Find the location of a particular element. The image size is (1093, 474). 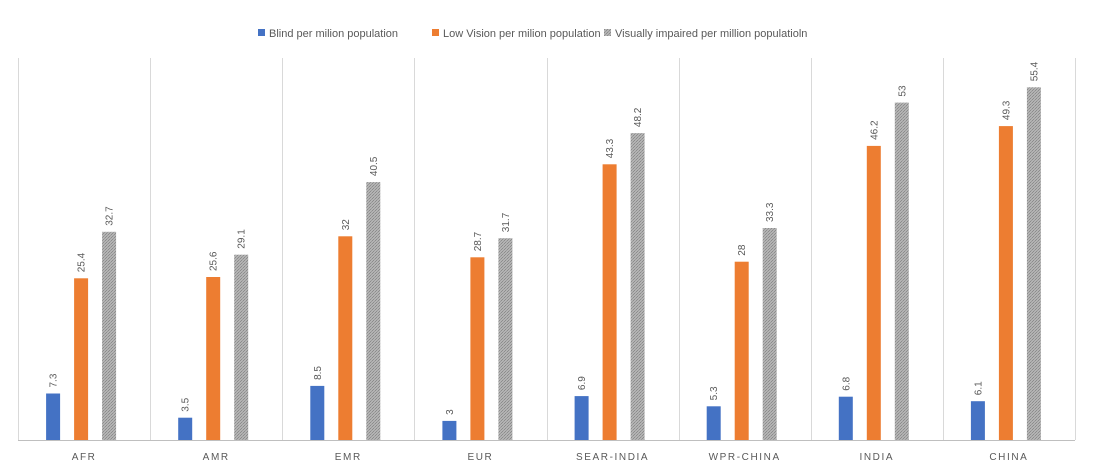

data-label-amr-series-1: 3.5 is located at coordinates (186, 404).